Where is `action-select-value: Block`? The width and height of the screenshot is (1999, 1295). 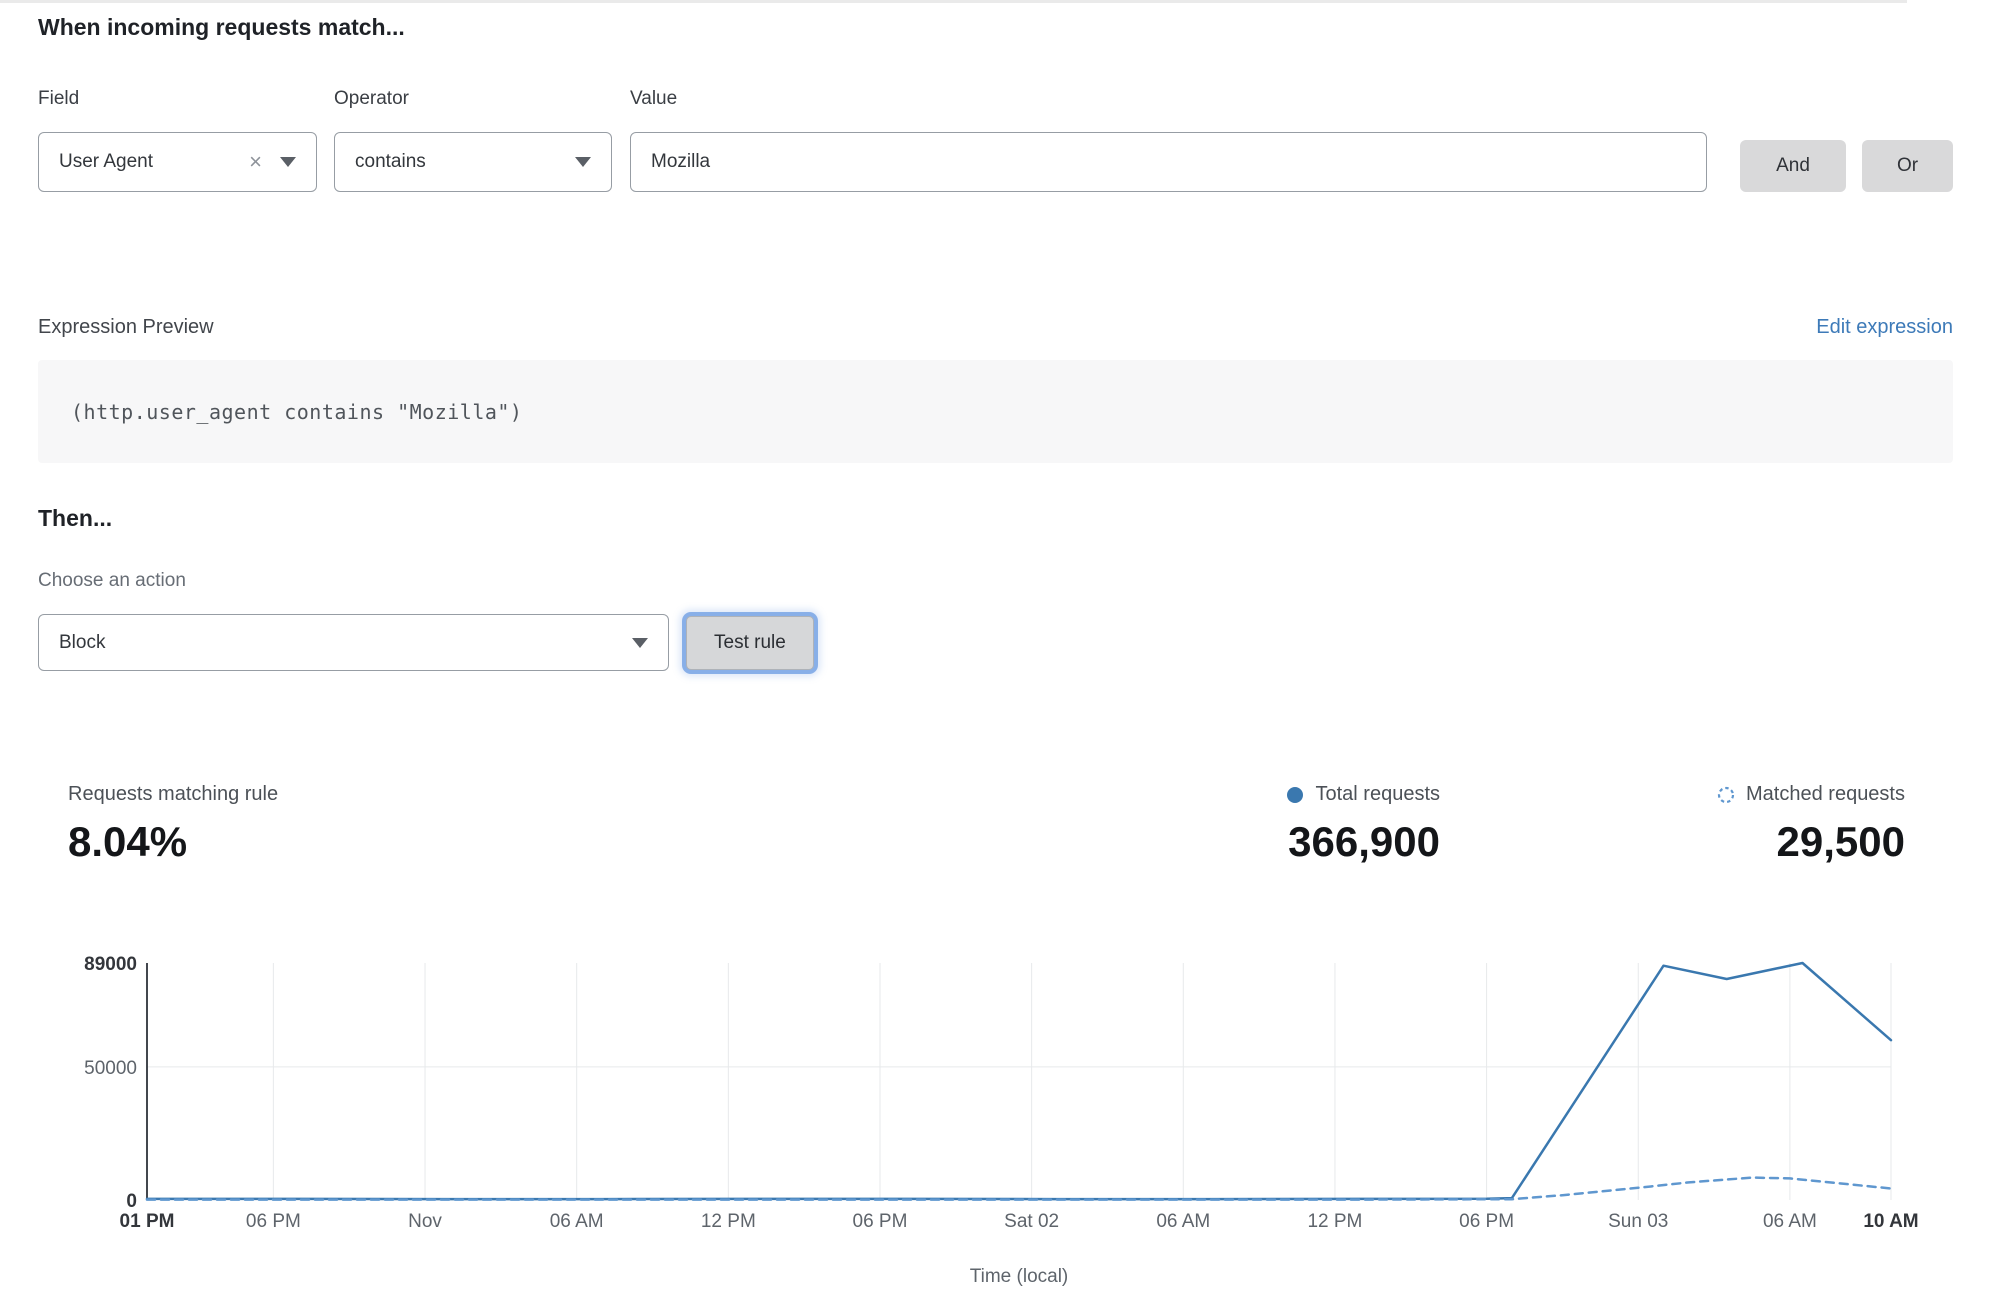
action-select-value: Block is located at coordinates (82, 642).